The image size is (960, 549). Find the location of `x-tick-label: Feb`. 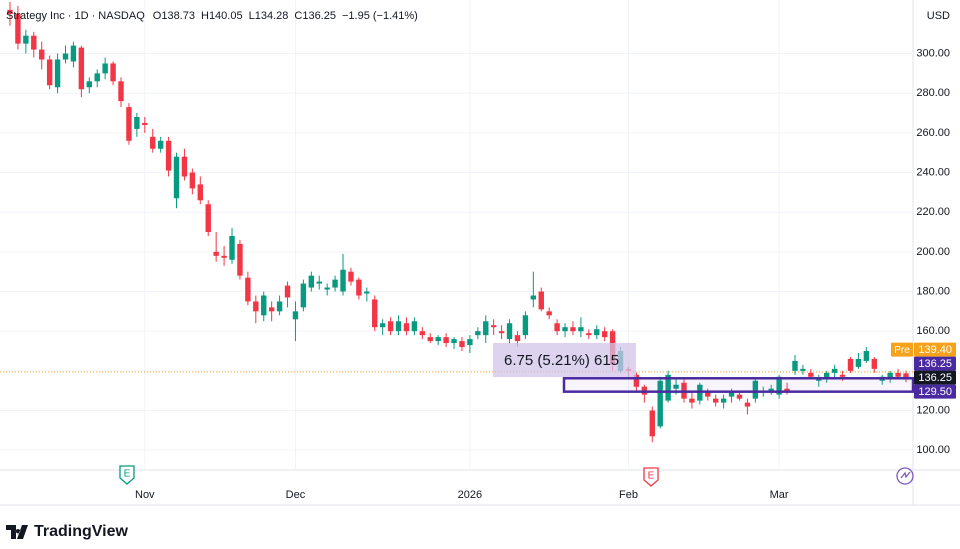

x-tick-label: Feb is located at coordinates (628, 495).